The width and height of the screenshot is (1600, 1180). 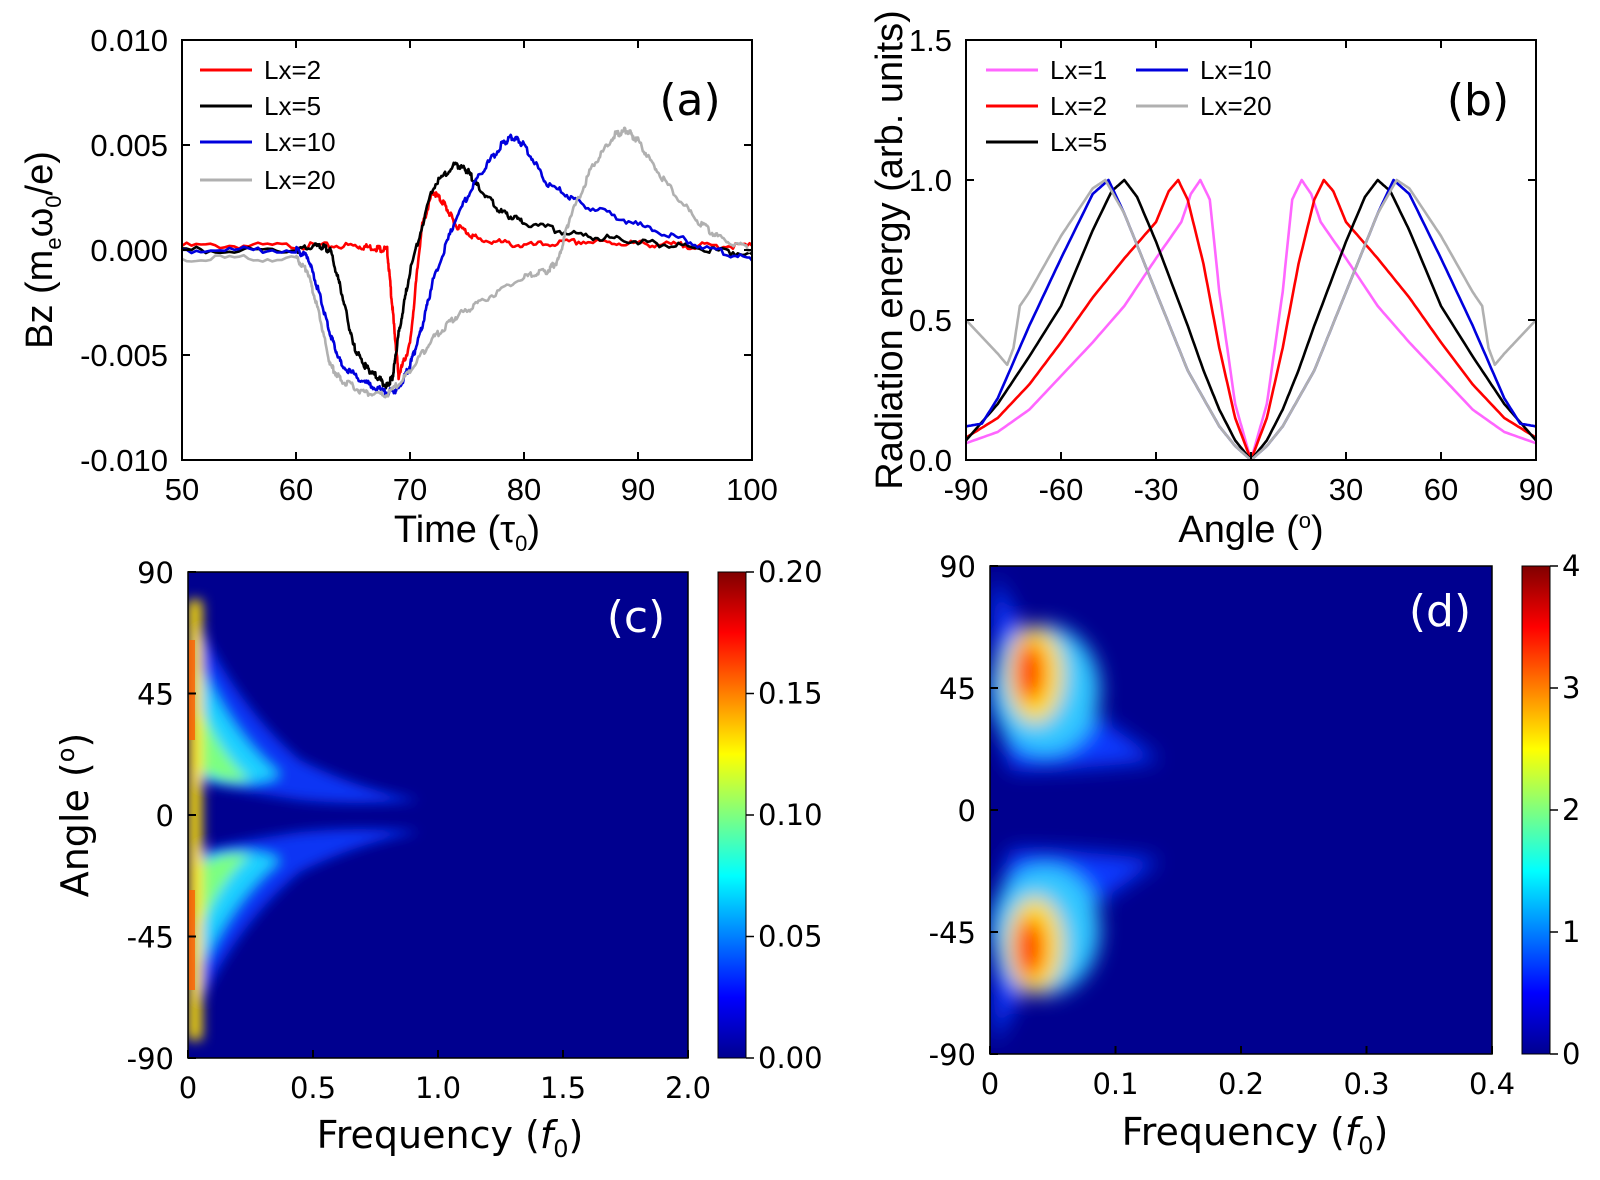 I want to click on panel-b-xtick-label: -90, so click(x=966, y=489).